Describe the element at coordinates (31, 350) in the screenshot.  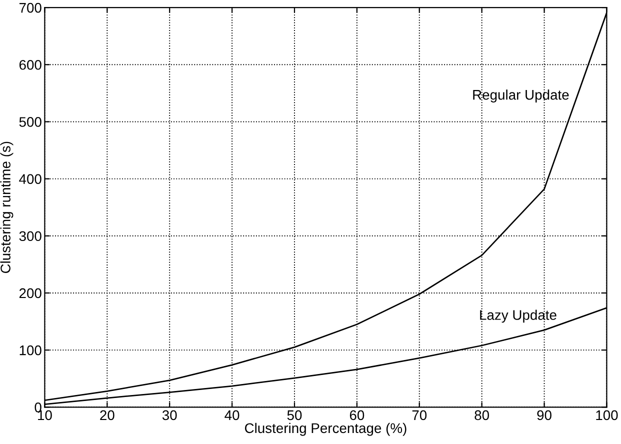
I see `y-tick-label: 100` at that location.